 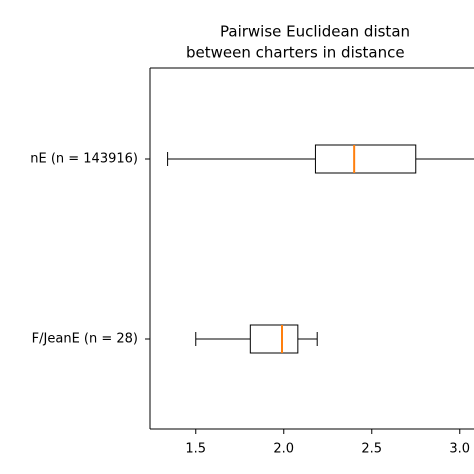 What do you see at coordinates (459, 449) in the screenshot?
I see `x-tick-label: 3.0` at bounding box center [459, 449].